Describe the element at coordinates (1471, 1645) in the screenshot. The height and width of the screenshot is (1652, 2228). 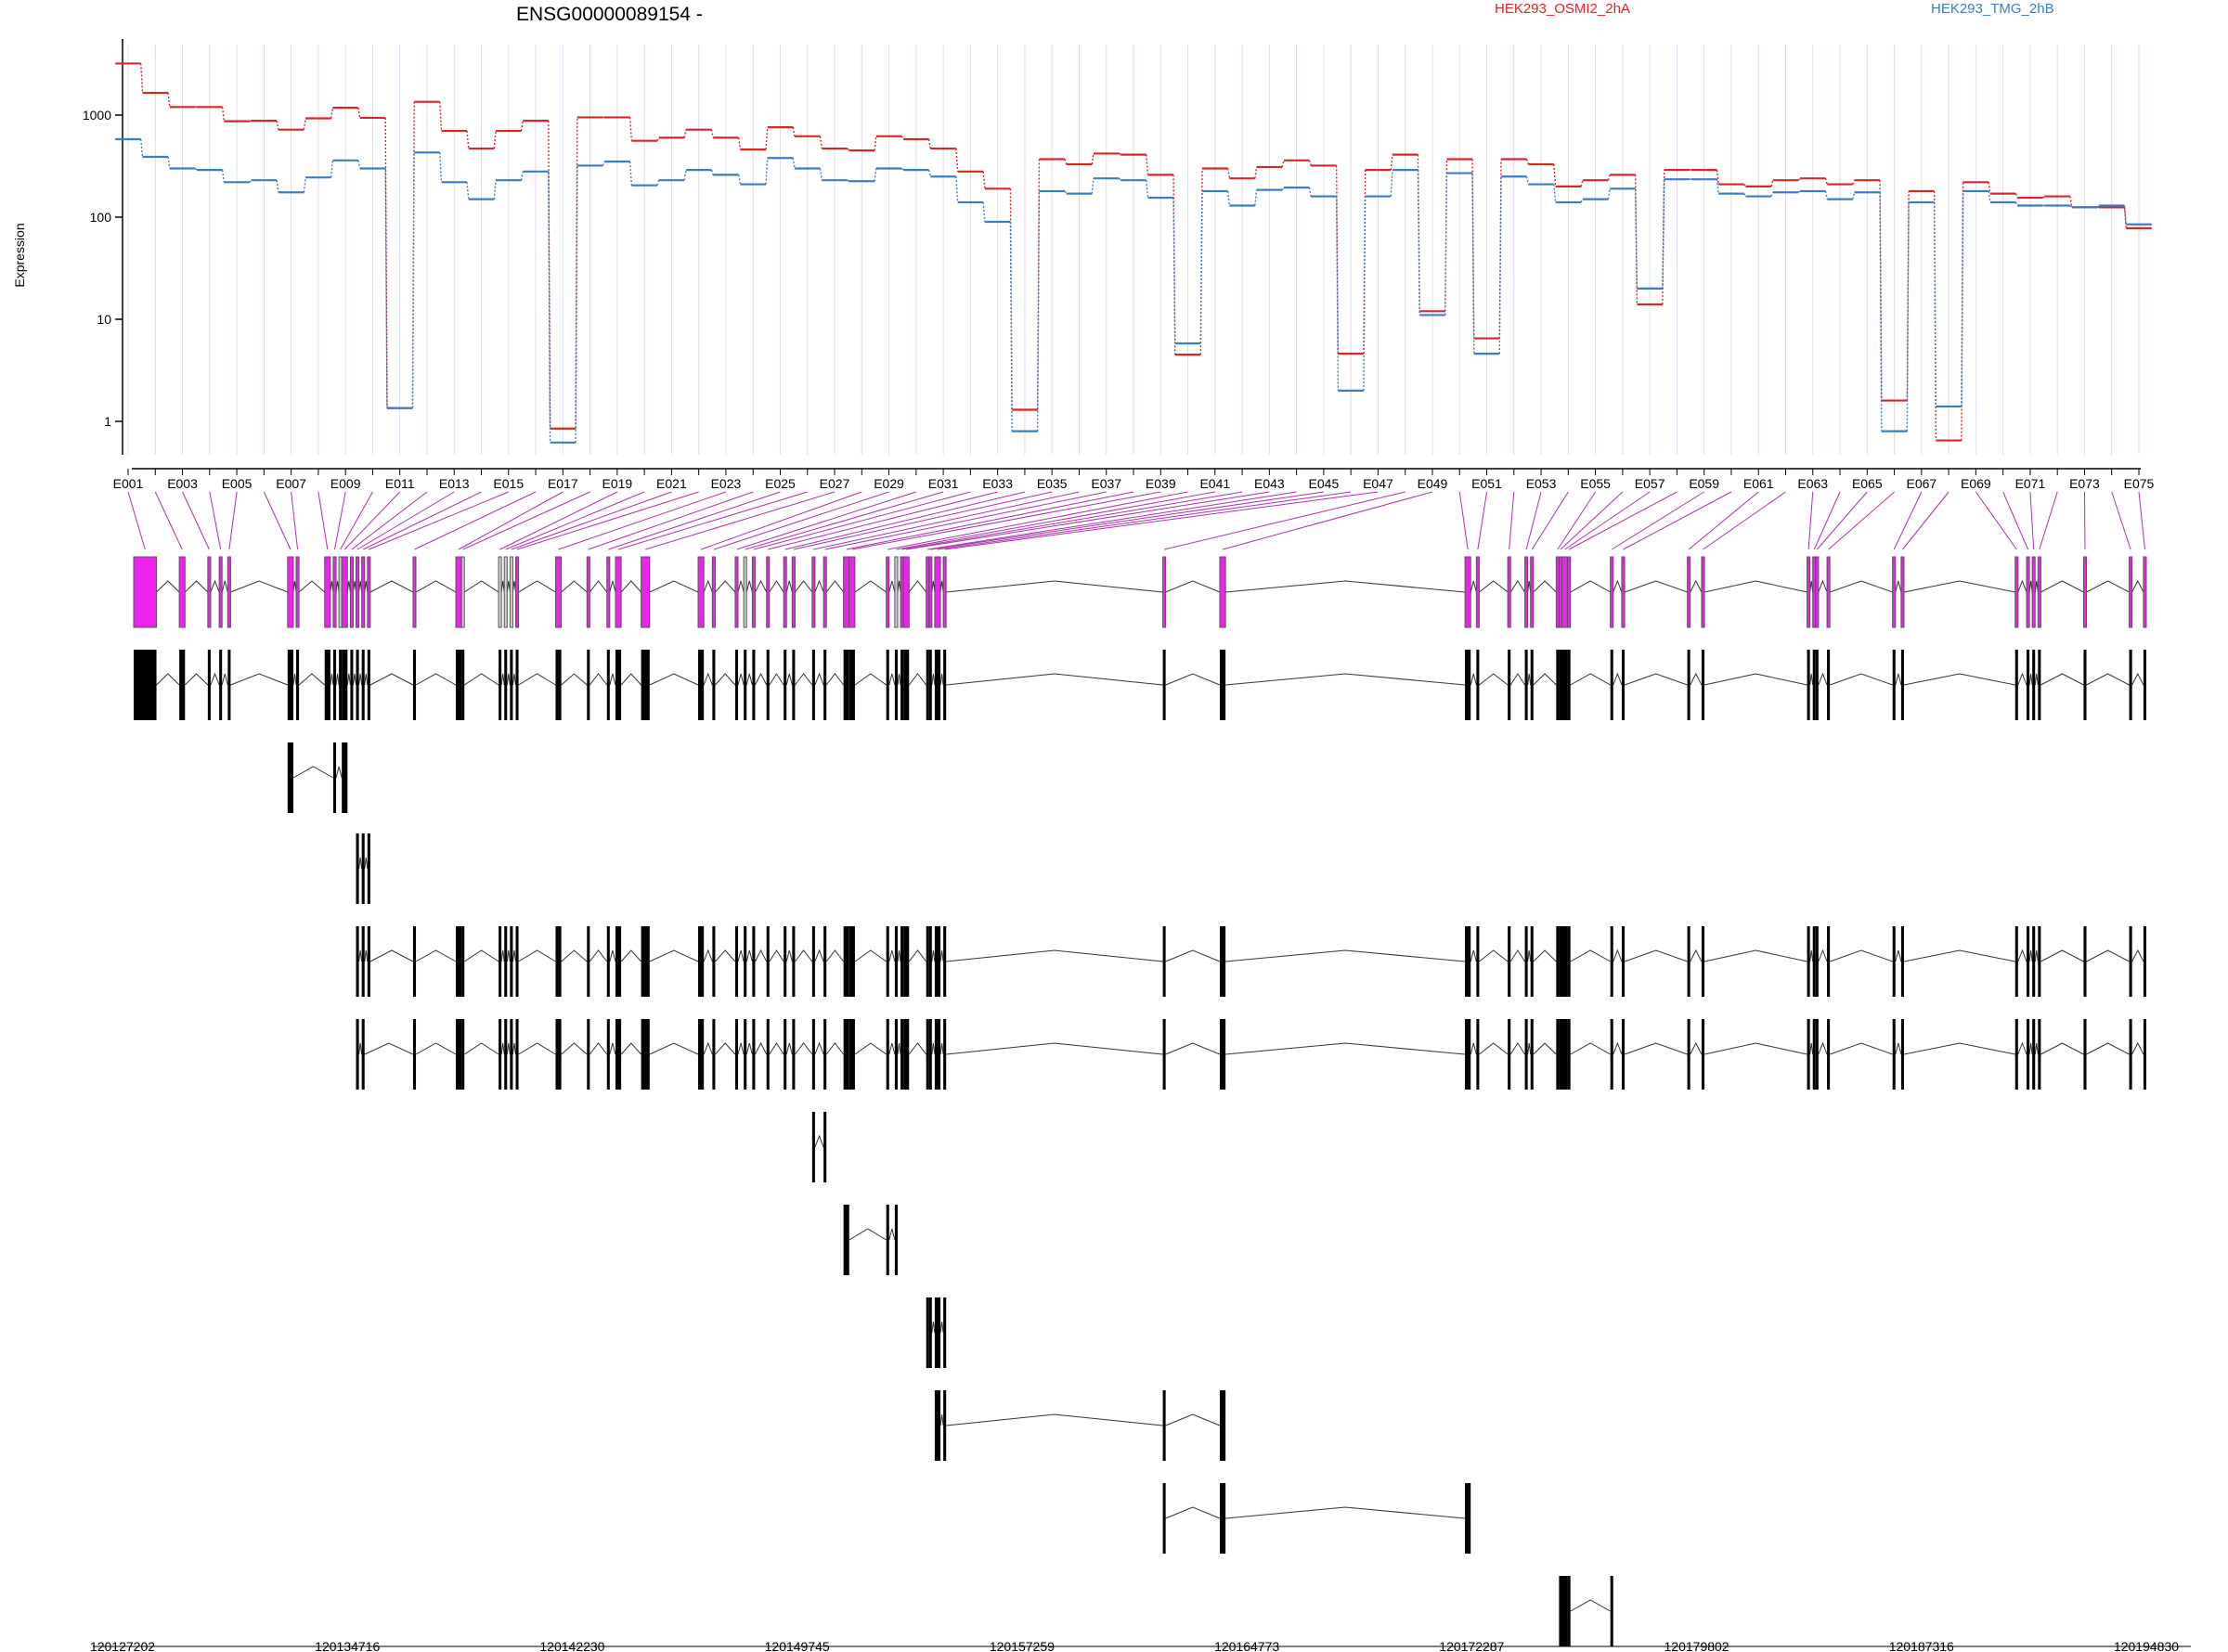
I see `genomic-tick-label: 120172287` at that location.